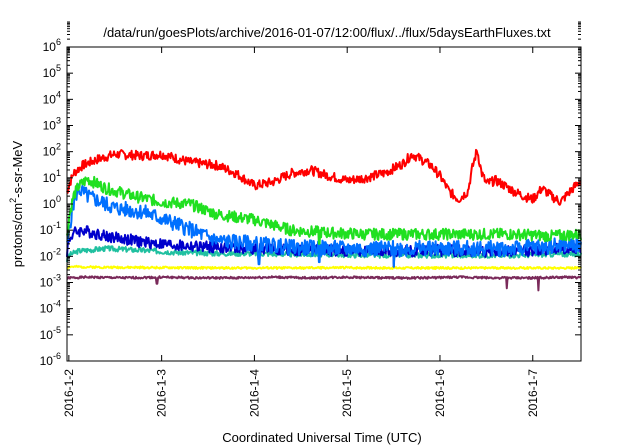 The height and width of the screenshot is (448, 640). Describe the element at coordinates (52, 45) in the screenshot. I see `y-tick-label: 10⁶` at that location.